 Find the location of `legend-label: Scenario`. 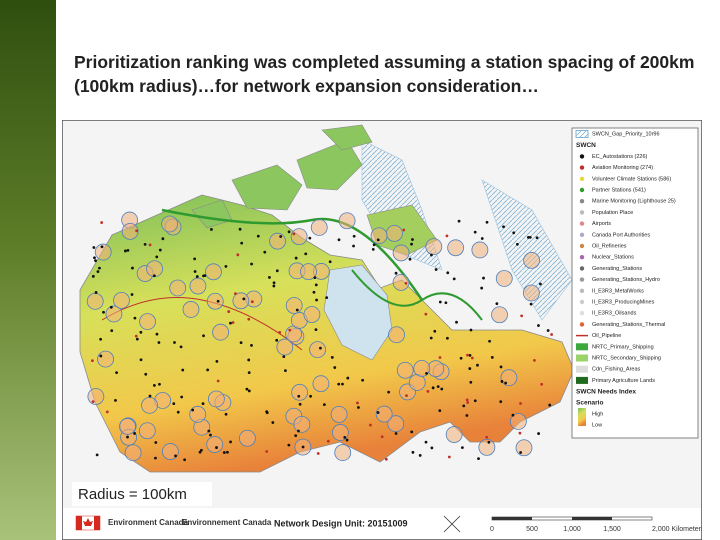

legend-label: Scenario is located at coordinates (589, 403).